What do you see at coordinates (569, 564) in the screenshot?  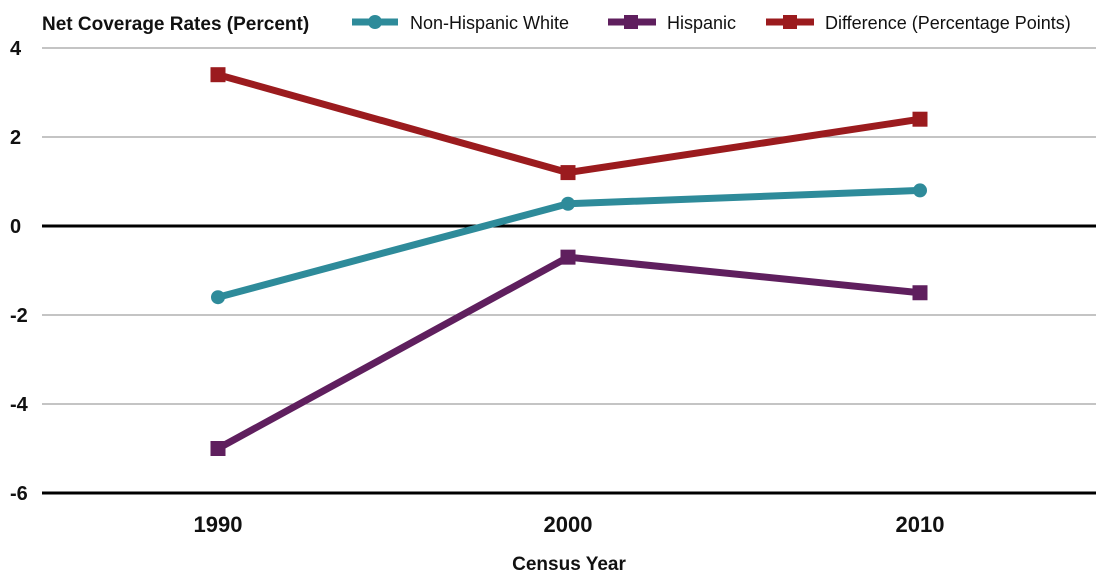 I see `x-axis-label: Census Year` at bounding box center [569, 564].